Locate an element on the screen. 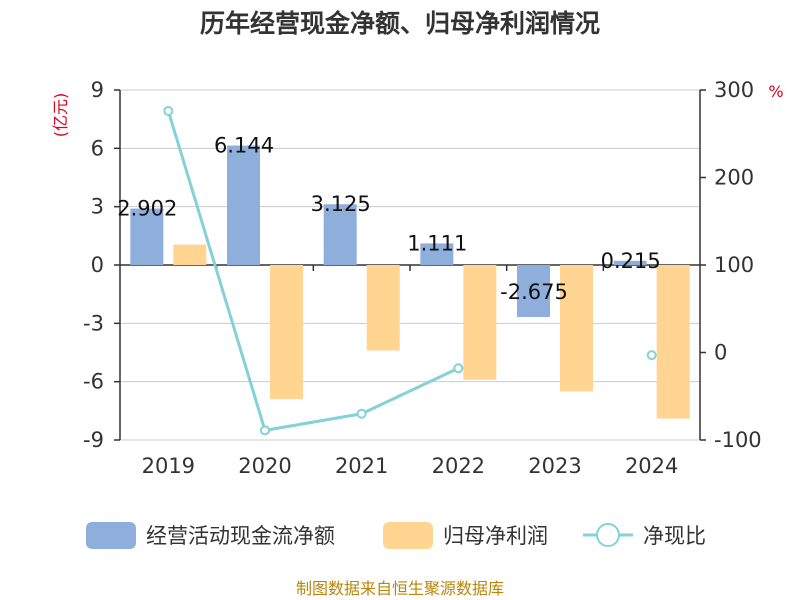 The height and width of the screenshot is (600, 800). legend-label-net-profit: 归母净利润 is located at coordinates (495, 536).